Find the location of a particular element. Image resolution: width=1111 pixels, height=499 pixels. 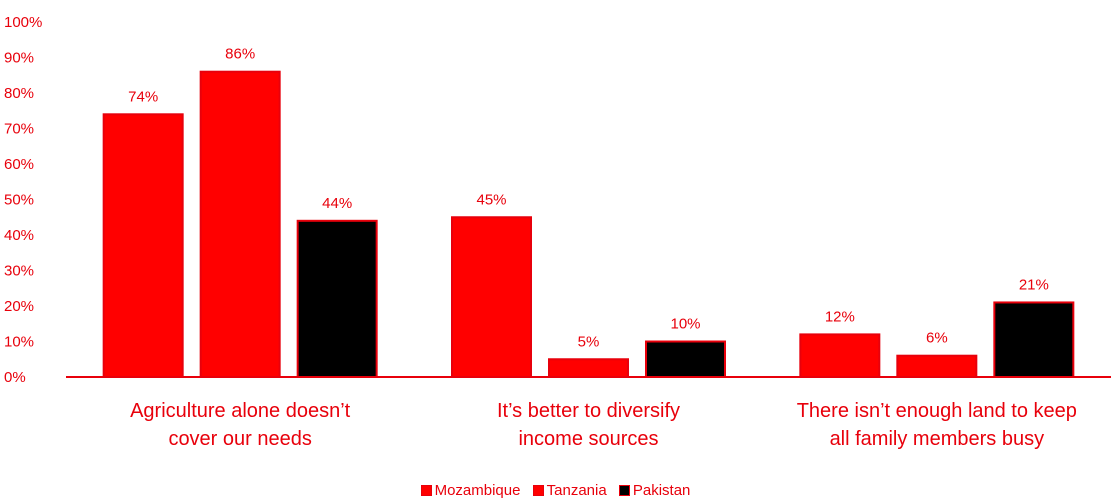

data-label: 44% is located at coordinates (337, 203).